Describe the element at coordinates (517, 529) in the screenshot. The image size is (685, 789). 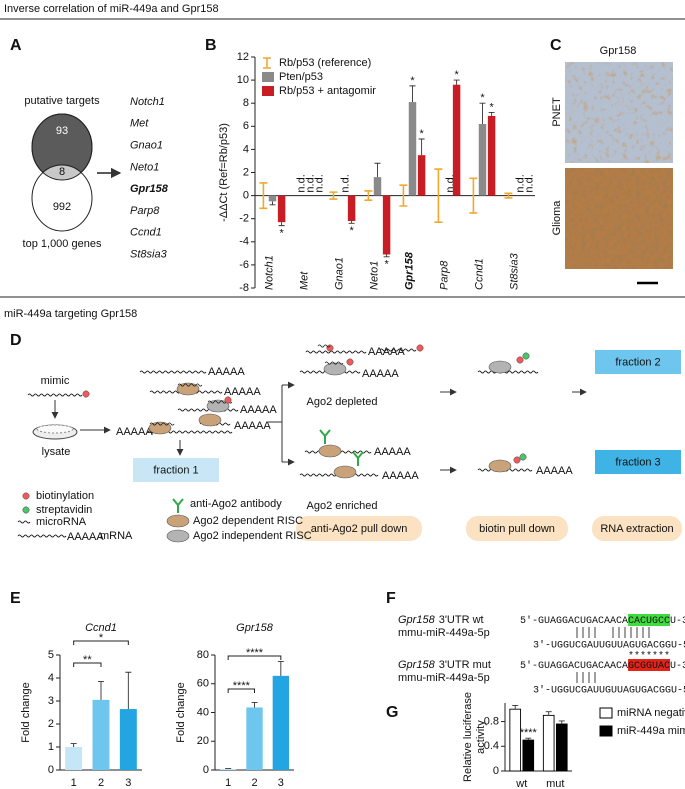
I see `step-label: biotin pull down` at that location.